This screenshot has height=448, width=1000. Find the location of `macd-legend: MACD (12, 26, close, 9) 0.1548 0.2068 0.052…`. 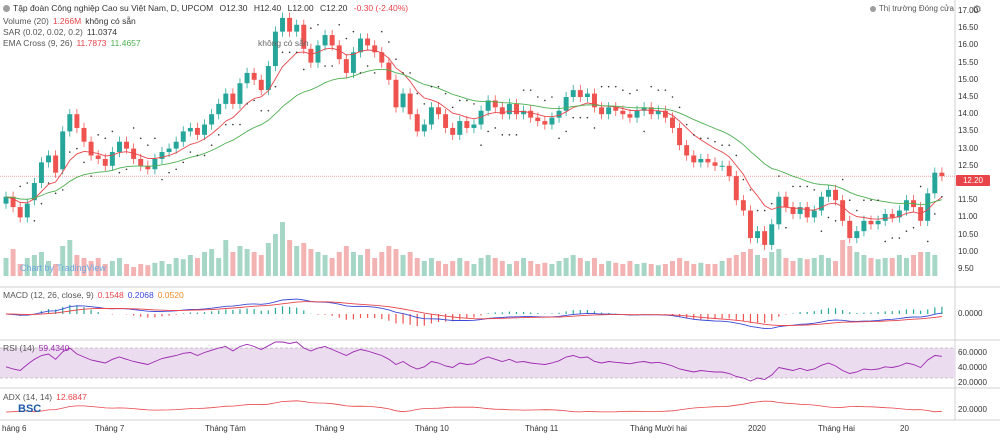

macd-legend: MACD (12, 26, close, 9) 0.1548 0.2068 0.052… is located at coordinates (93, 295).